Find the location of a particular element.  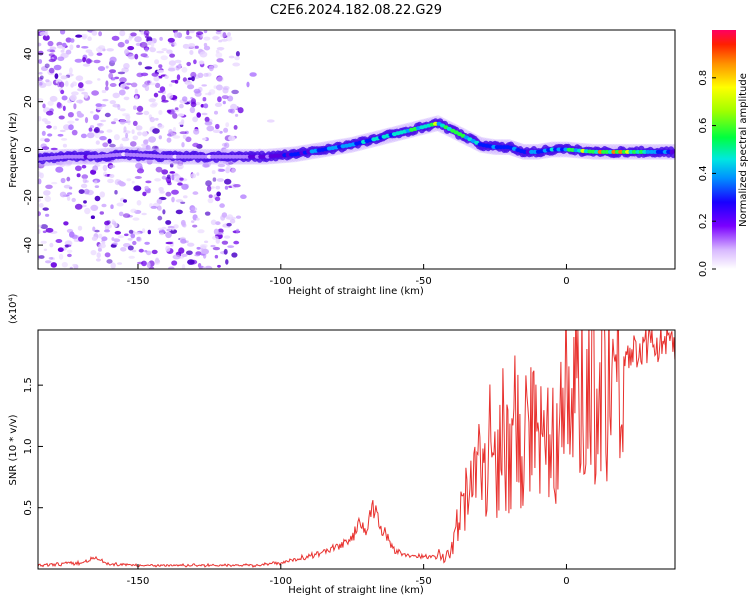

x-tick-label: -150 is located at coordinates (138, 281).